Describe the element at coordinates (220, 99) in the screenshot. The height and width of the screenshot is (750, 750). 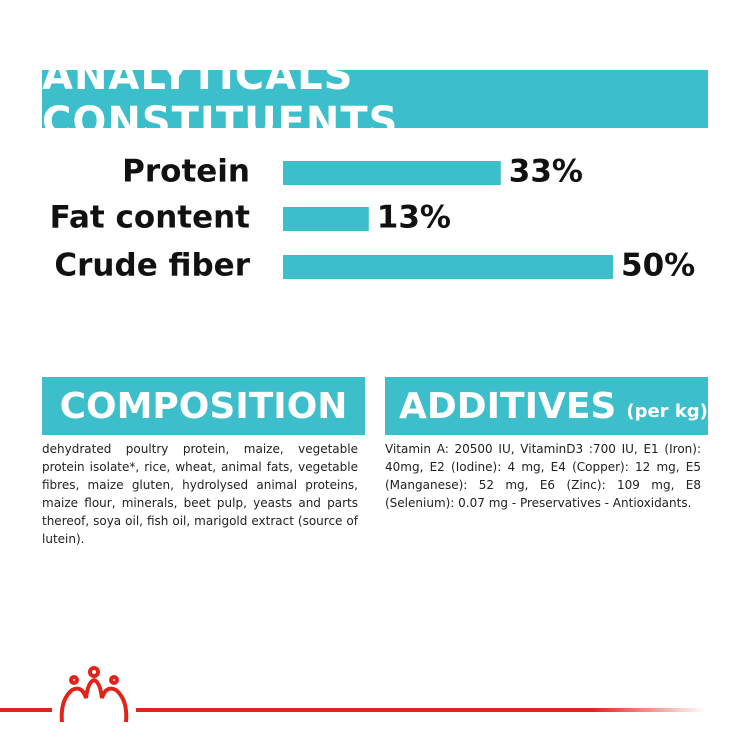
I see `chart-title: ANALYTICALS CONSTITUENTS` at that location.